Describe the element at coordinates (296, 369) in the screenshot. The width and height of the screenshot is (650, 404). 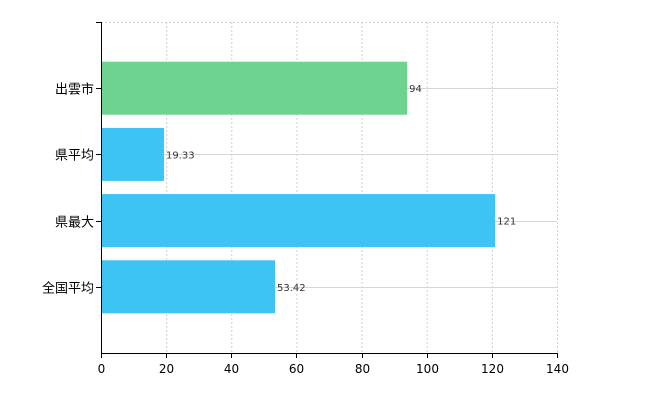
I see `x-tick-label: 60` at that location.